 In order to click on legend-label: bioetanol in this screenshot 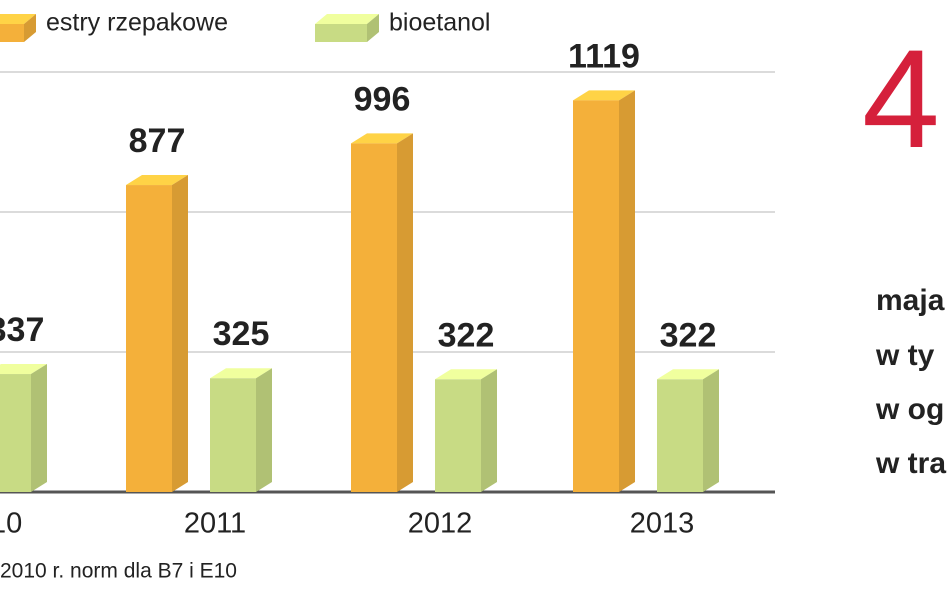, I will do `click(439, 23)`.